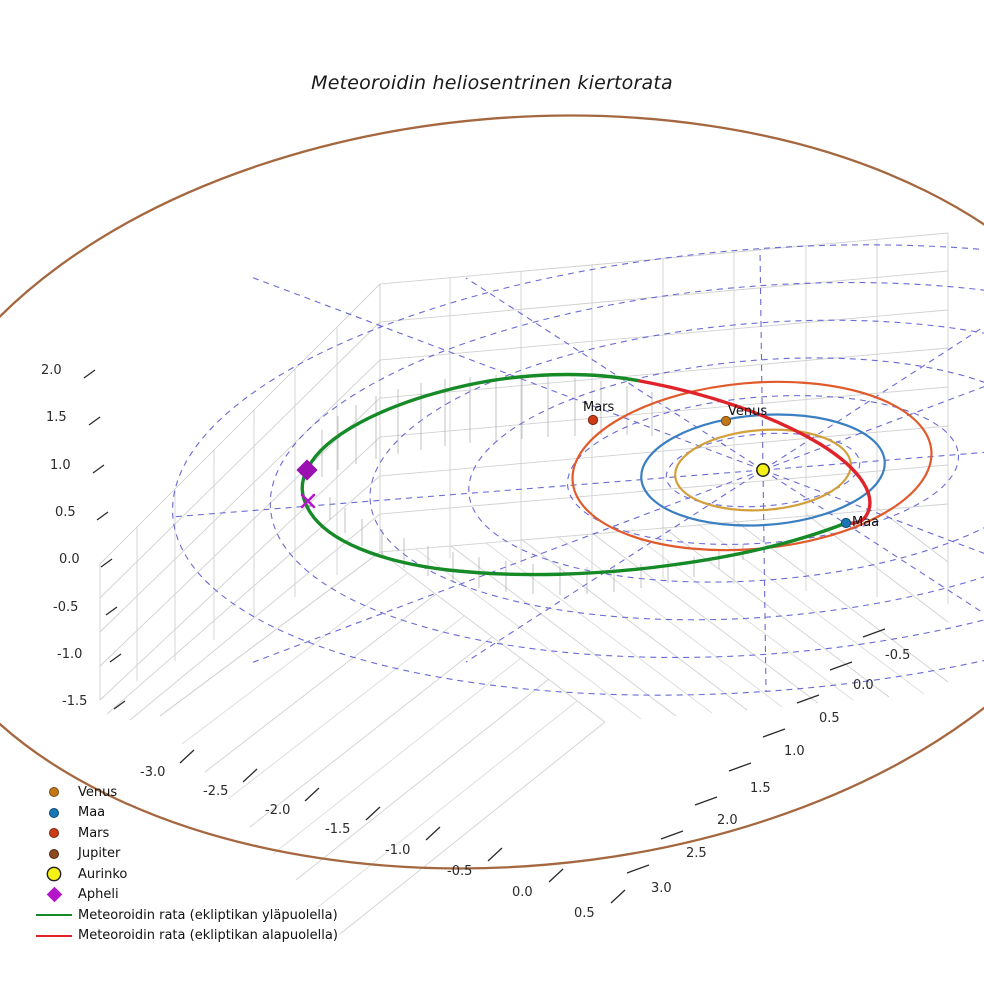 The height and width of the screenshot is (984, 984). Describe the element at coordinates (195, 813) in the screenshot. I see `legend-item-maa: Maa` at that location.